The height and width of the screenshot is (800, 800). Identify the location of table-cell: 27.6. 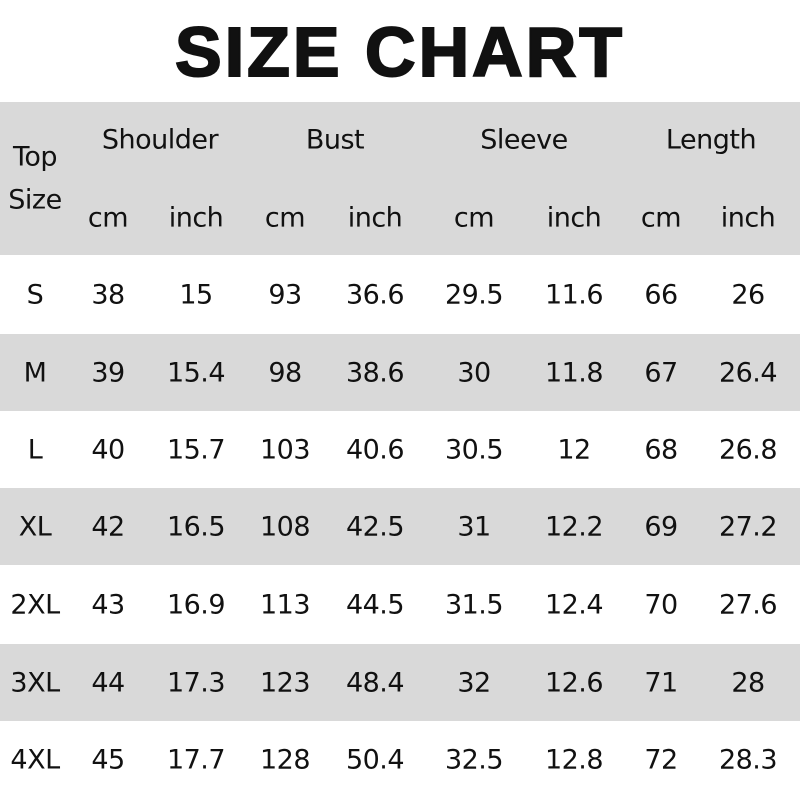
(748, 605).